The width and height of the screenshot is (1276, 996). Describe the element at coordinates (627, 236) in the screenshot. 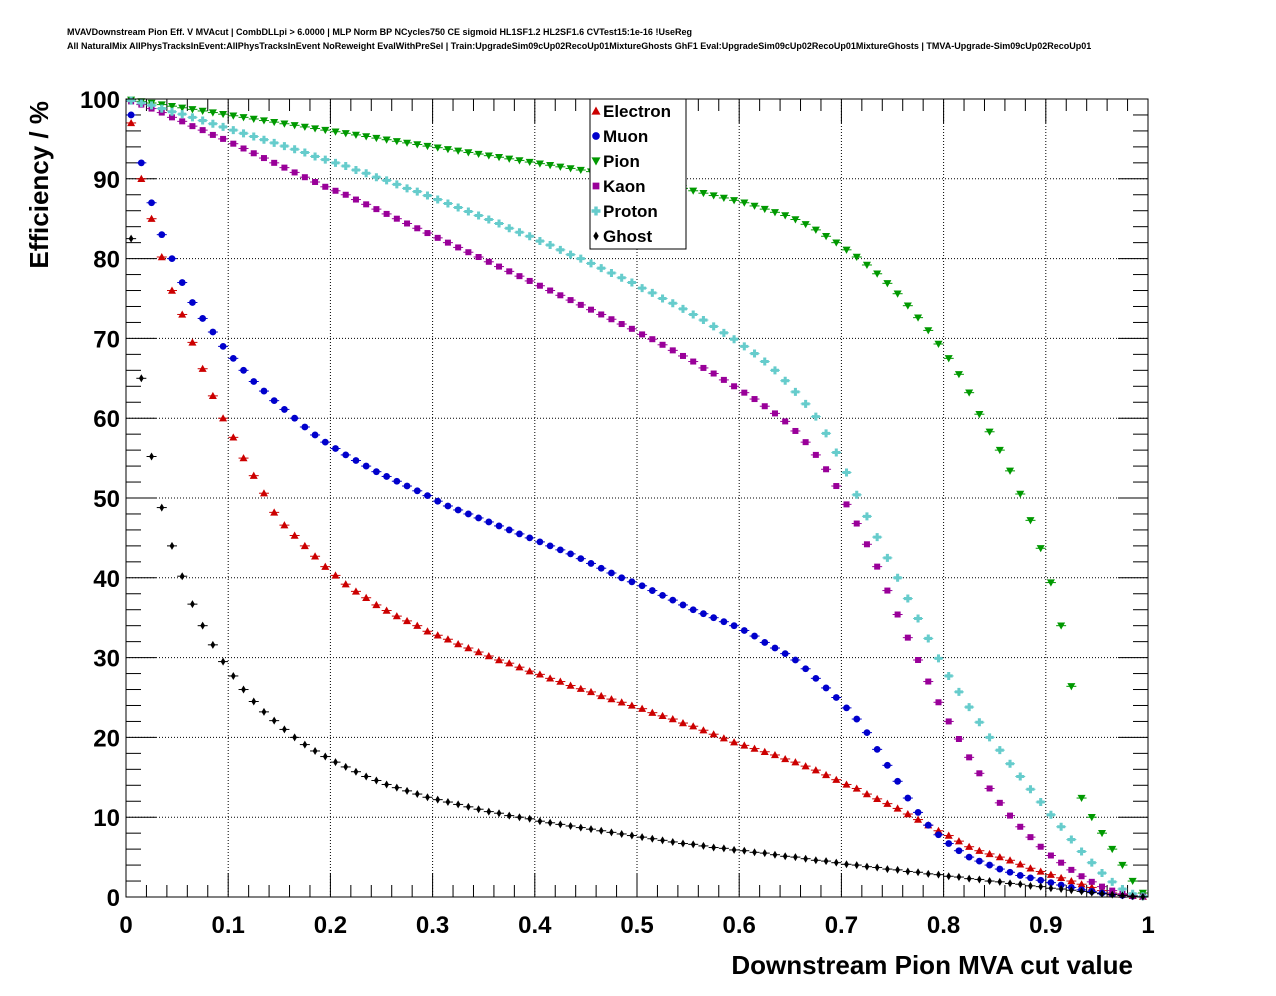

I see `legend-label: Ghost` at that location.